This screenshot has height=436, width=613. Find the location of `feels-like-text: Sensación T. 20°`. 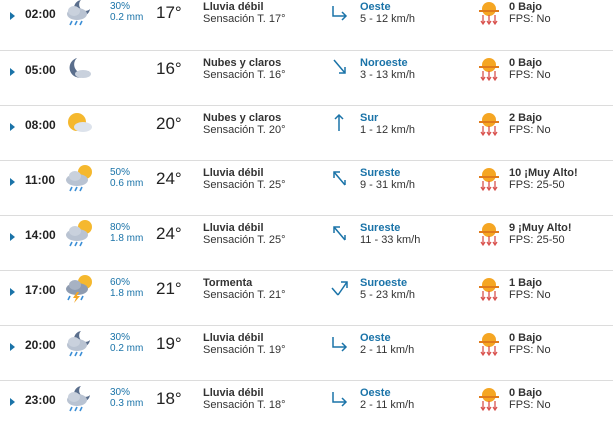

feels-like-text: Sensación T. 20° is located at coordinates (244, 130).